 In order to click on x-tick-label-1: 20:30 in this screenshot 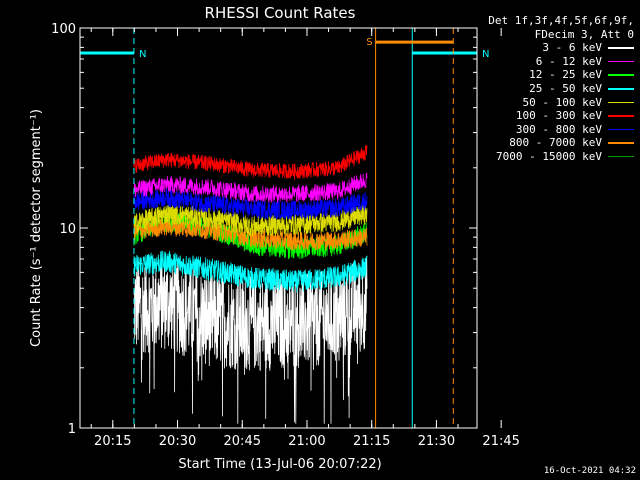, I will do `click(177, 441)`.